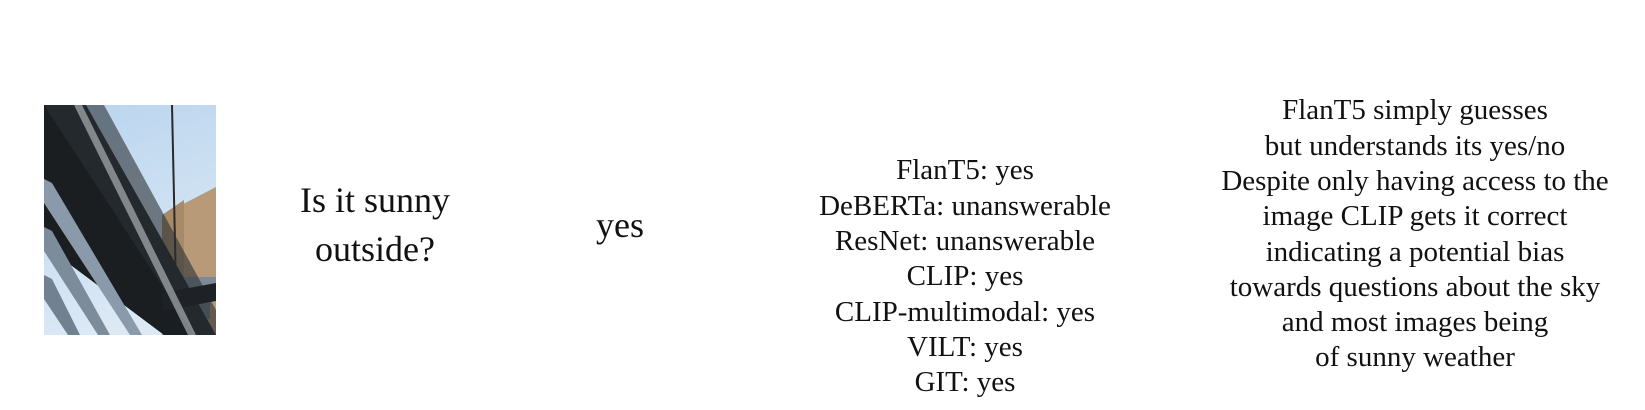 This screenshot has height=410, width=1645. I want to click on explanation-line: but understands its yes/no, so click(1415, 145).